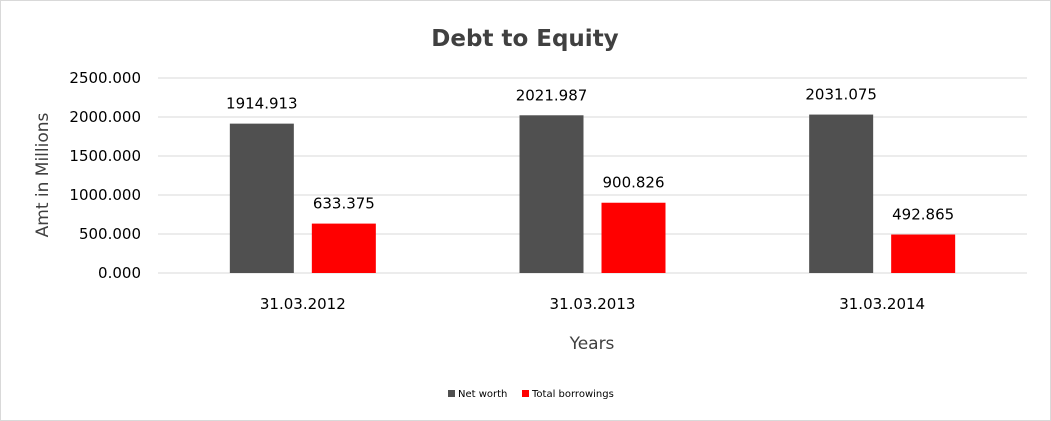  Describe the element at coordinates (105, 117) in the screenshot. I see `y-tick-label: 2000.000` at that location.